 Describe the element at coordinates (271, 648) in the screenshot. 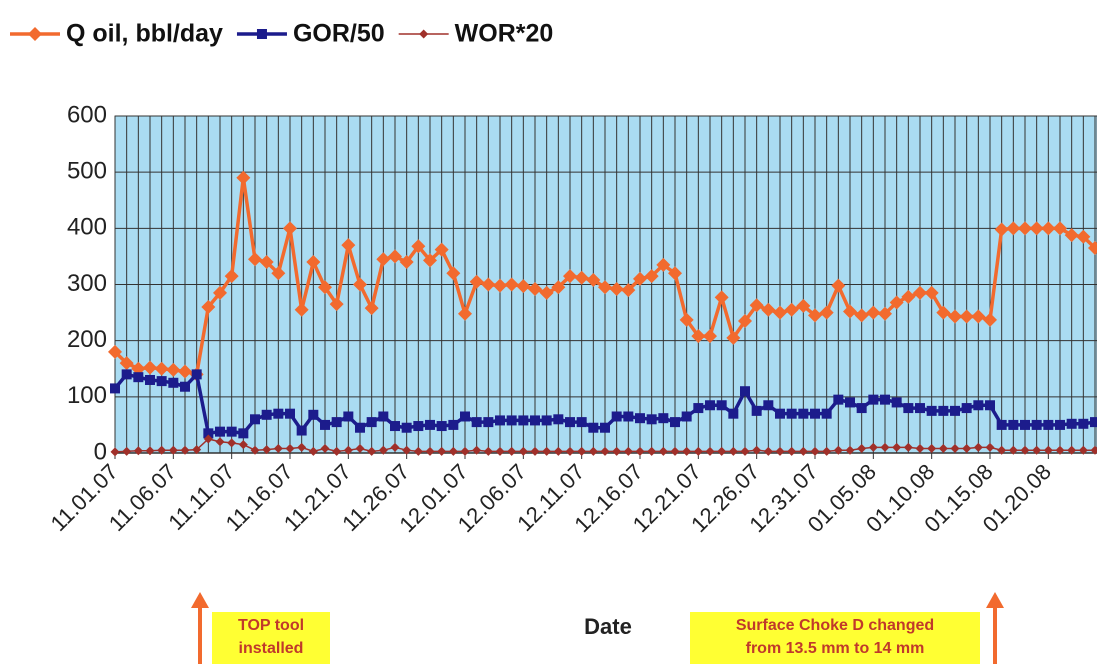

I see `annotation-text: installed` at that location.